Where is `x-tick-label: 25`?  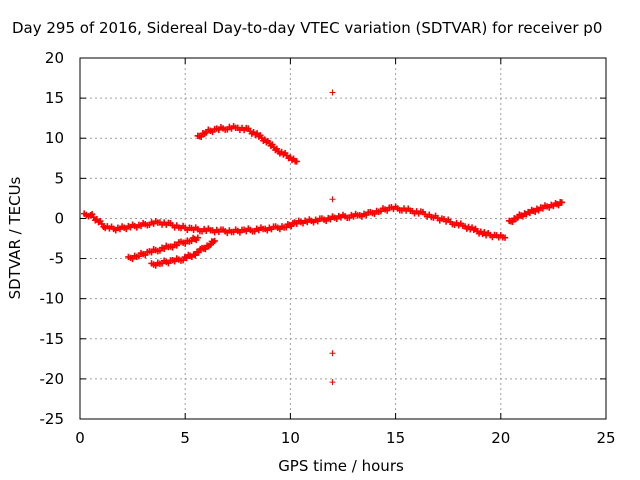 x-tick-label: 25 is located at coordinates (605, 438).